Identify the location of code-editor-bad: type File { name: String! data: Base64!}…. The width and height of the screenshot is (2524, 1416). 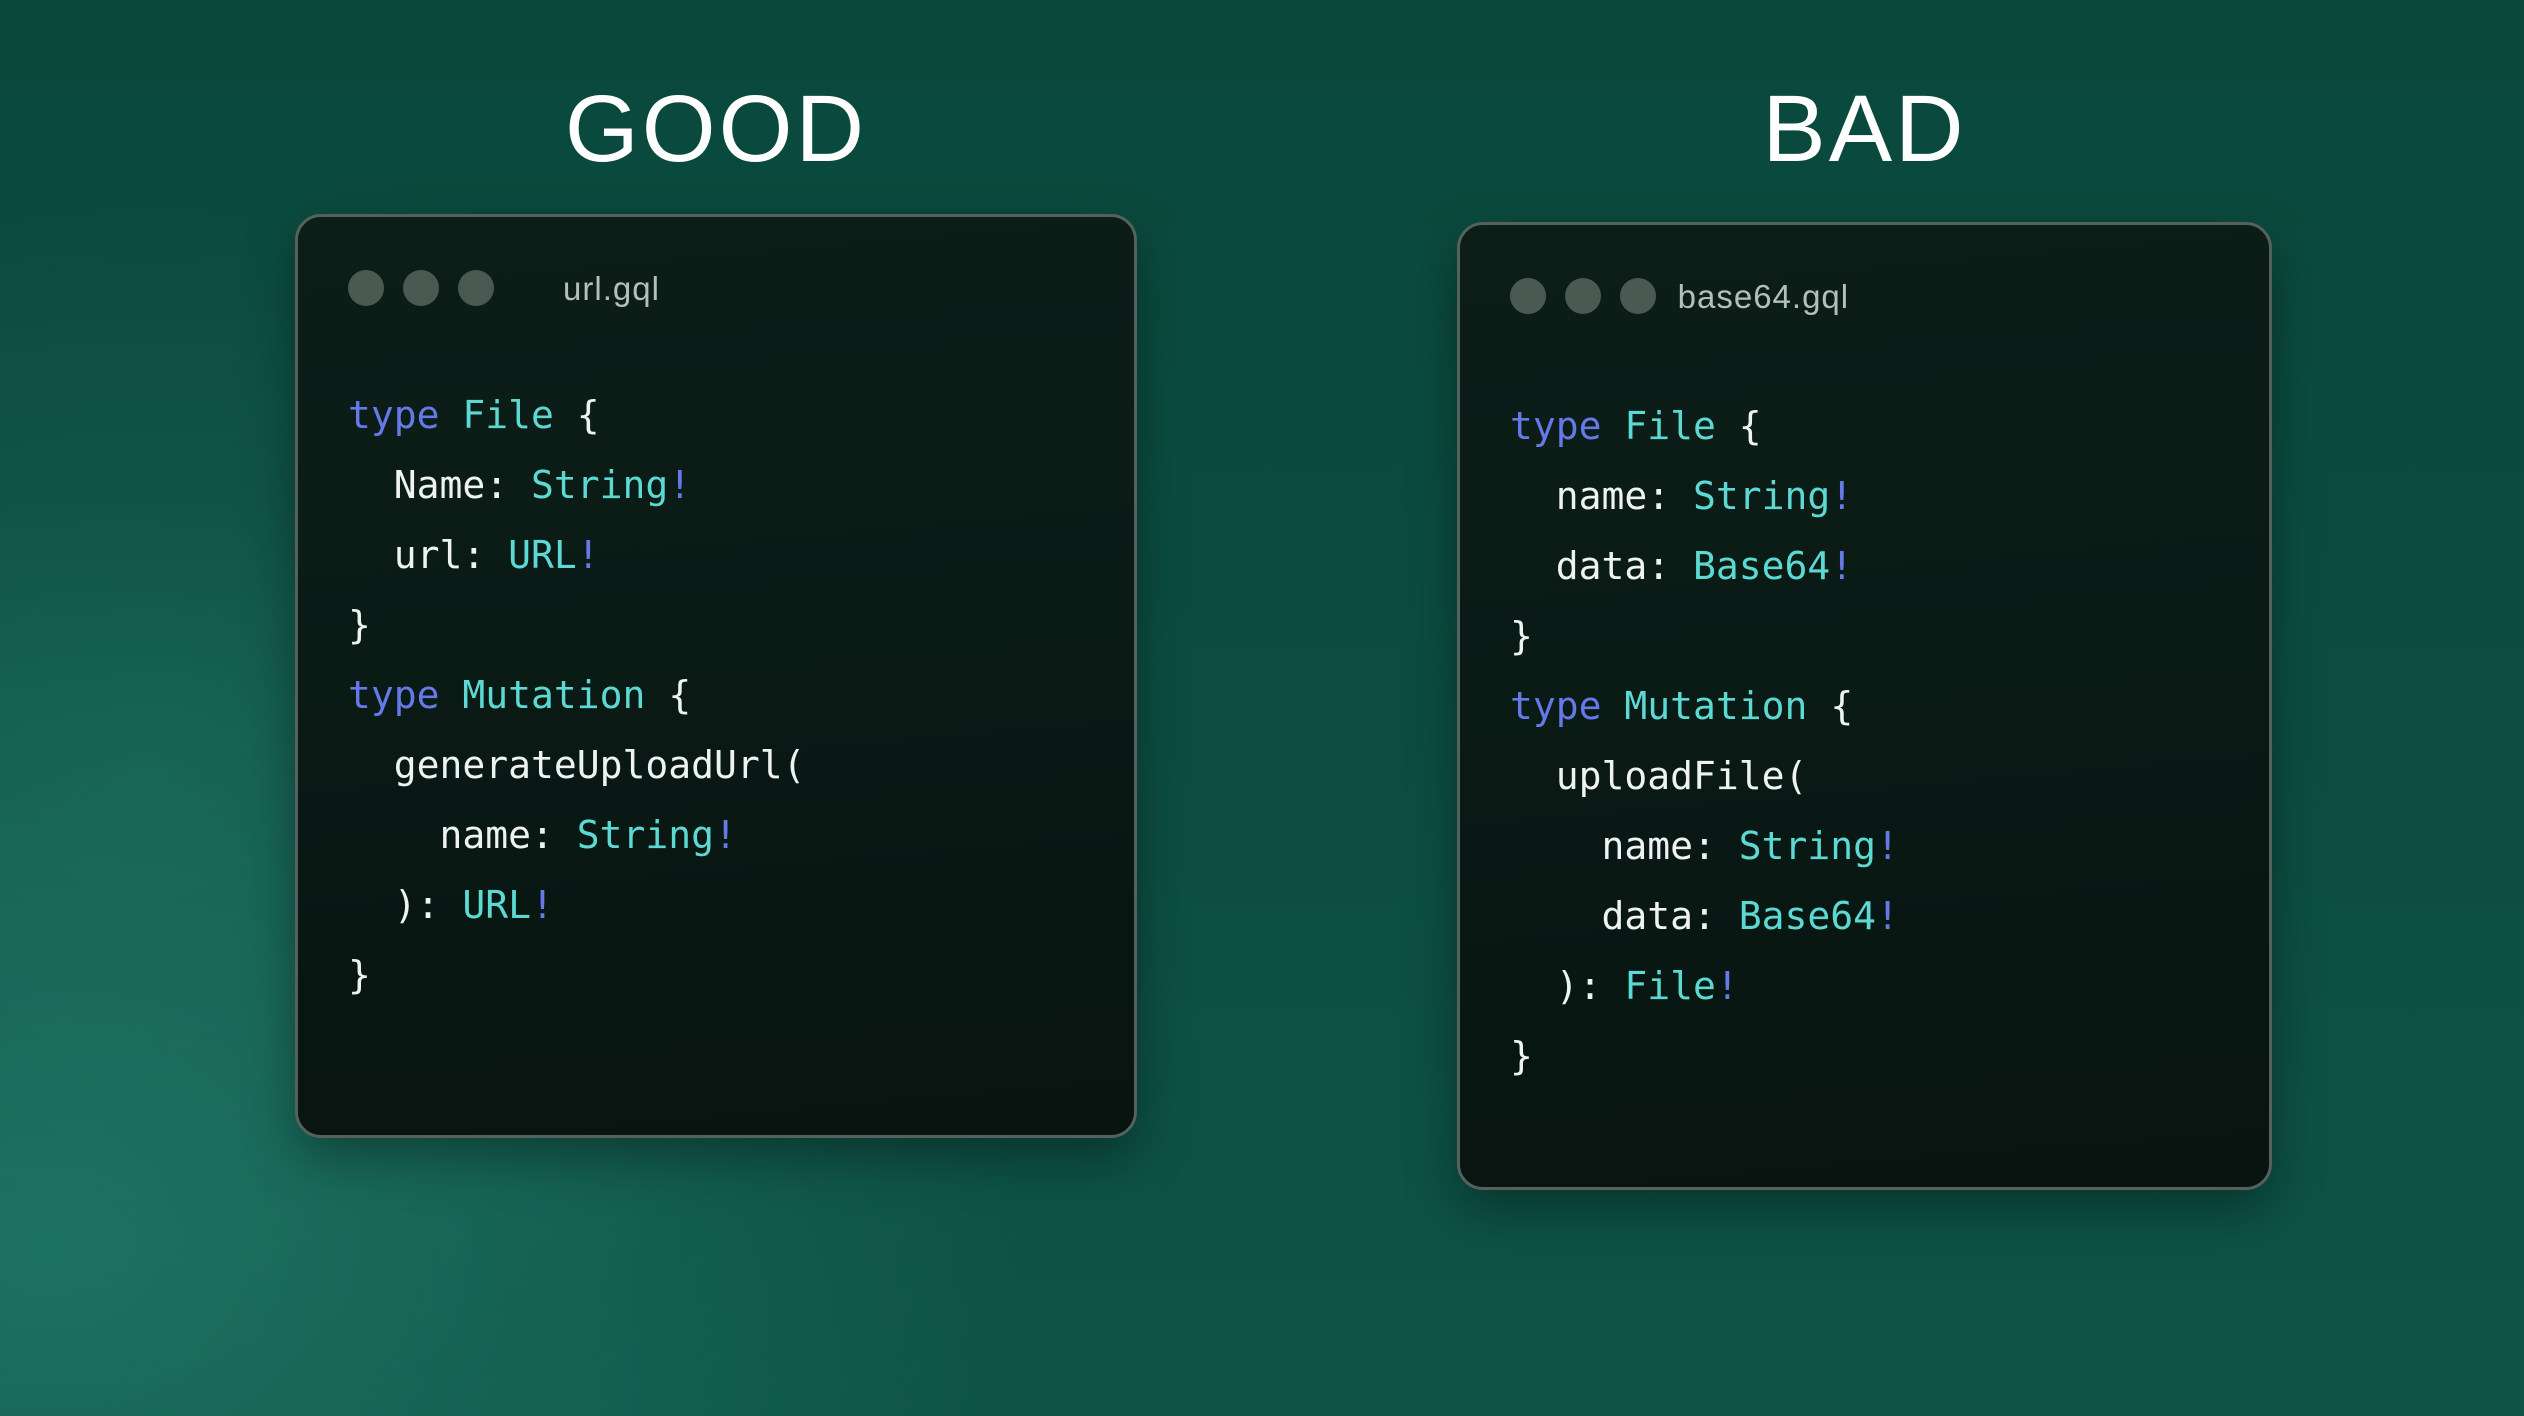
(1704, 741).